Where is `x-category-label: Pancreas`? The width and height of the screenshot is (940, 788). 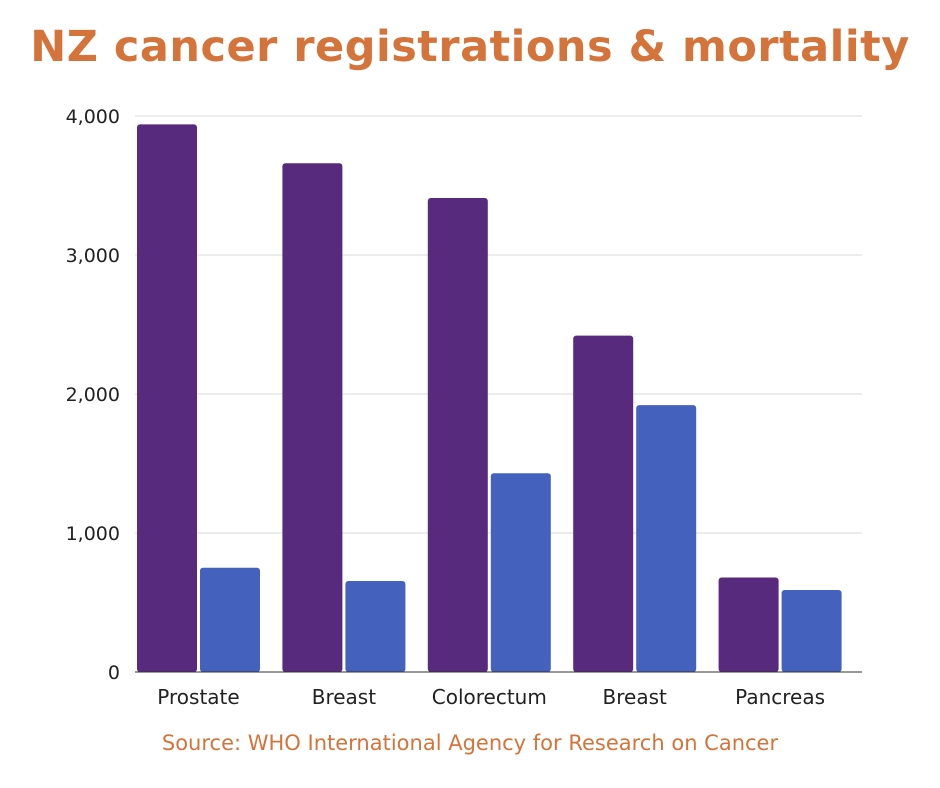
x-category-label: Pancreas is located at coordinates (780, 697).